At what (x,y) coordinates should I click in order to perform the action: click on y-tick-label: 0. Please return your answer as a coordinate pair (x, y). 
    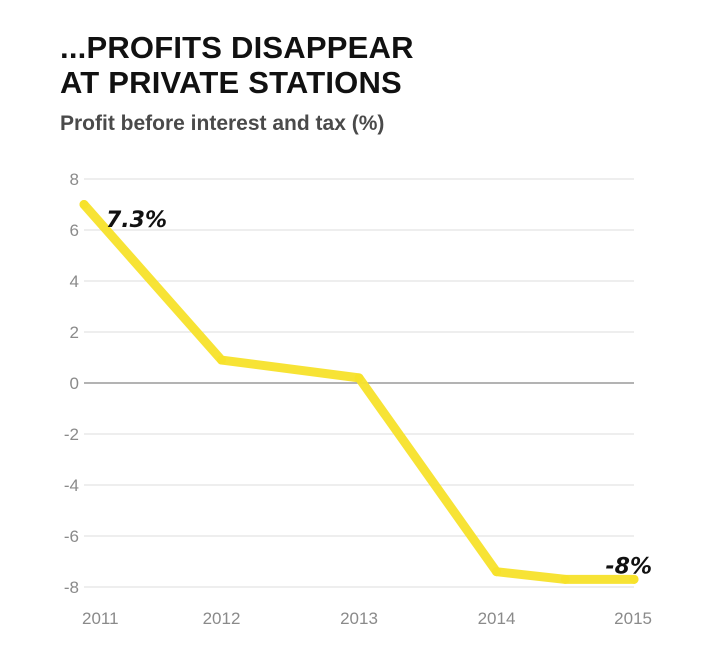
    Looking at the image, I should click on (74, 383).